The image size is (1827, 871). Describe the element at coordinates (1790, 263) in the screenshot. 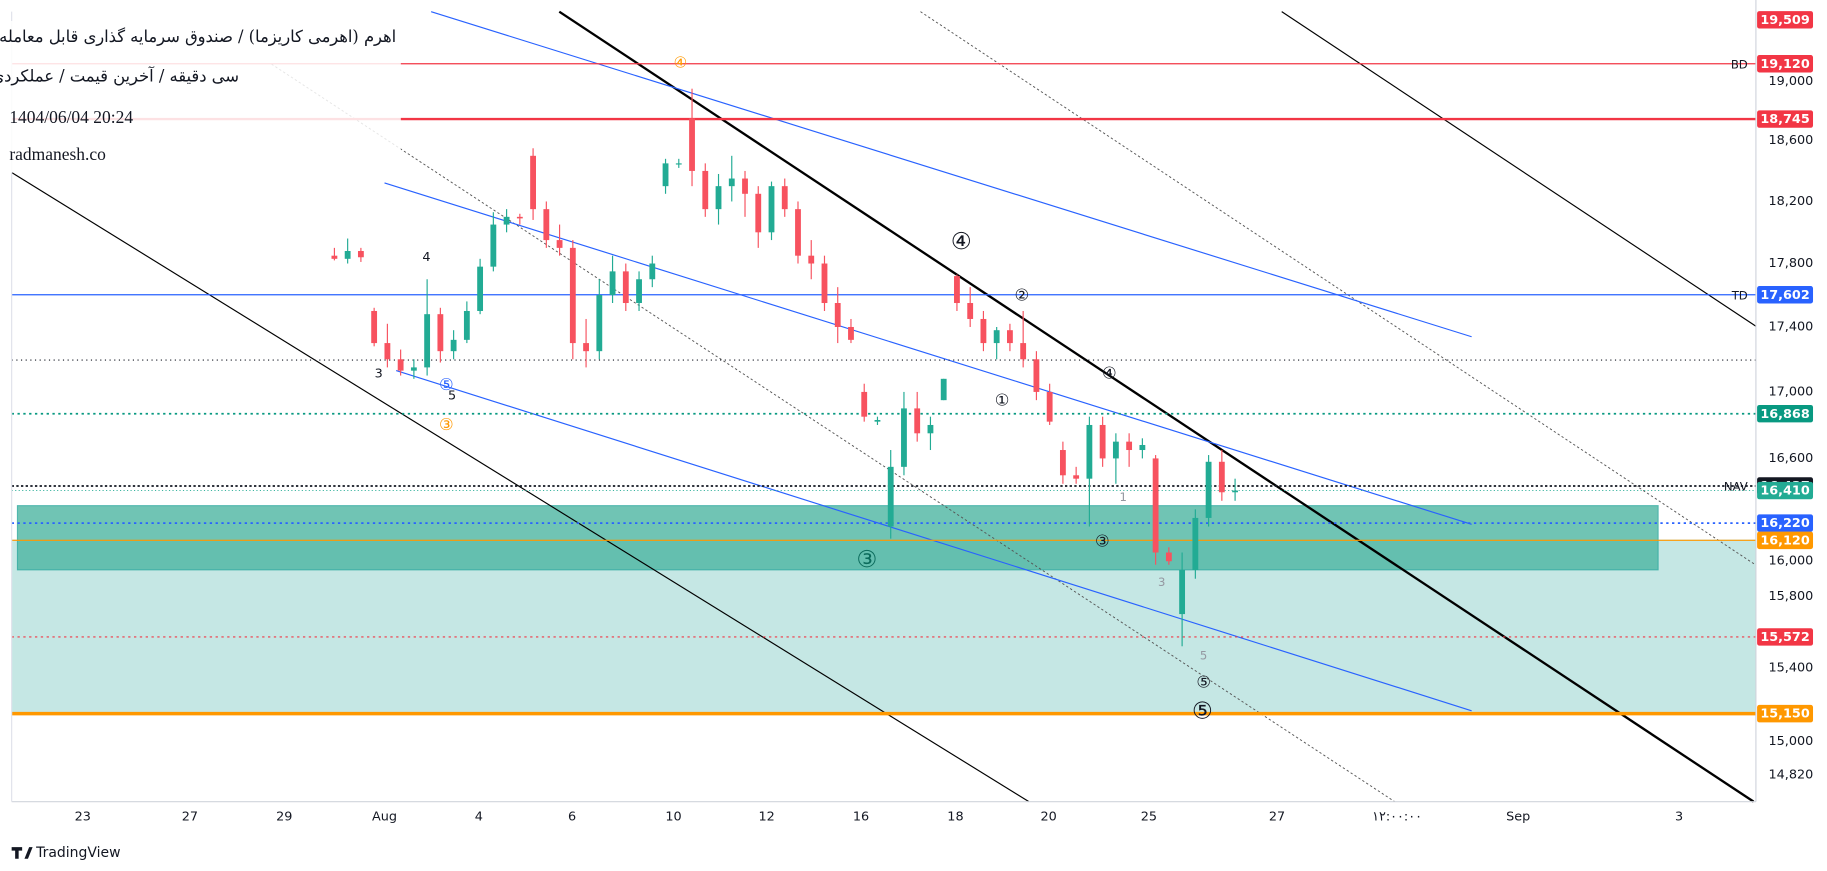

I see `y-tick-label: 17,800` at that location.